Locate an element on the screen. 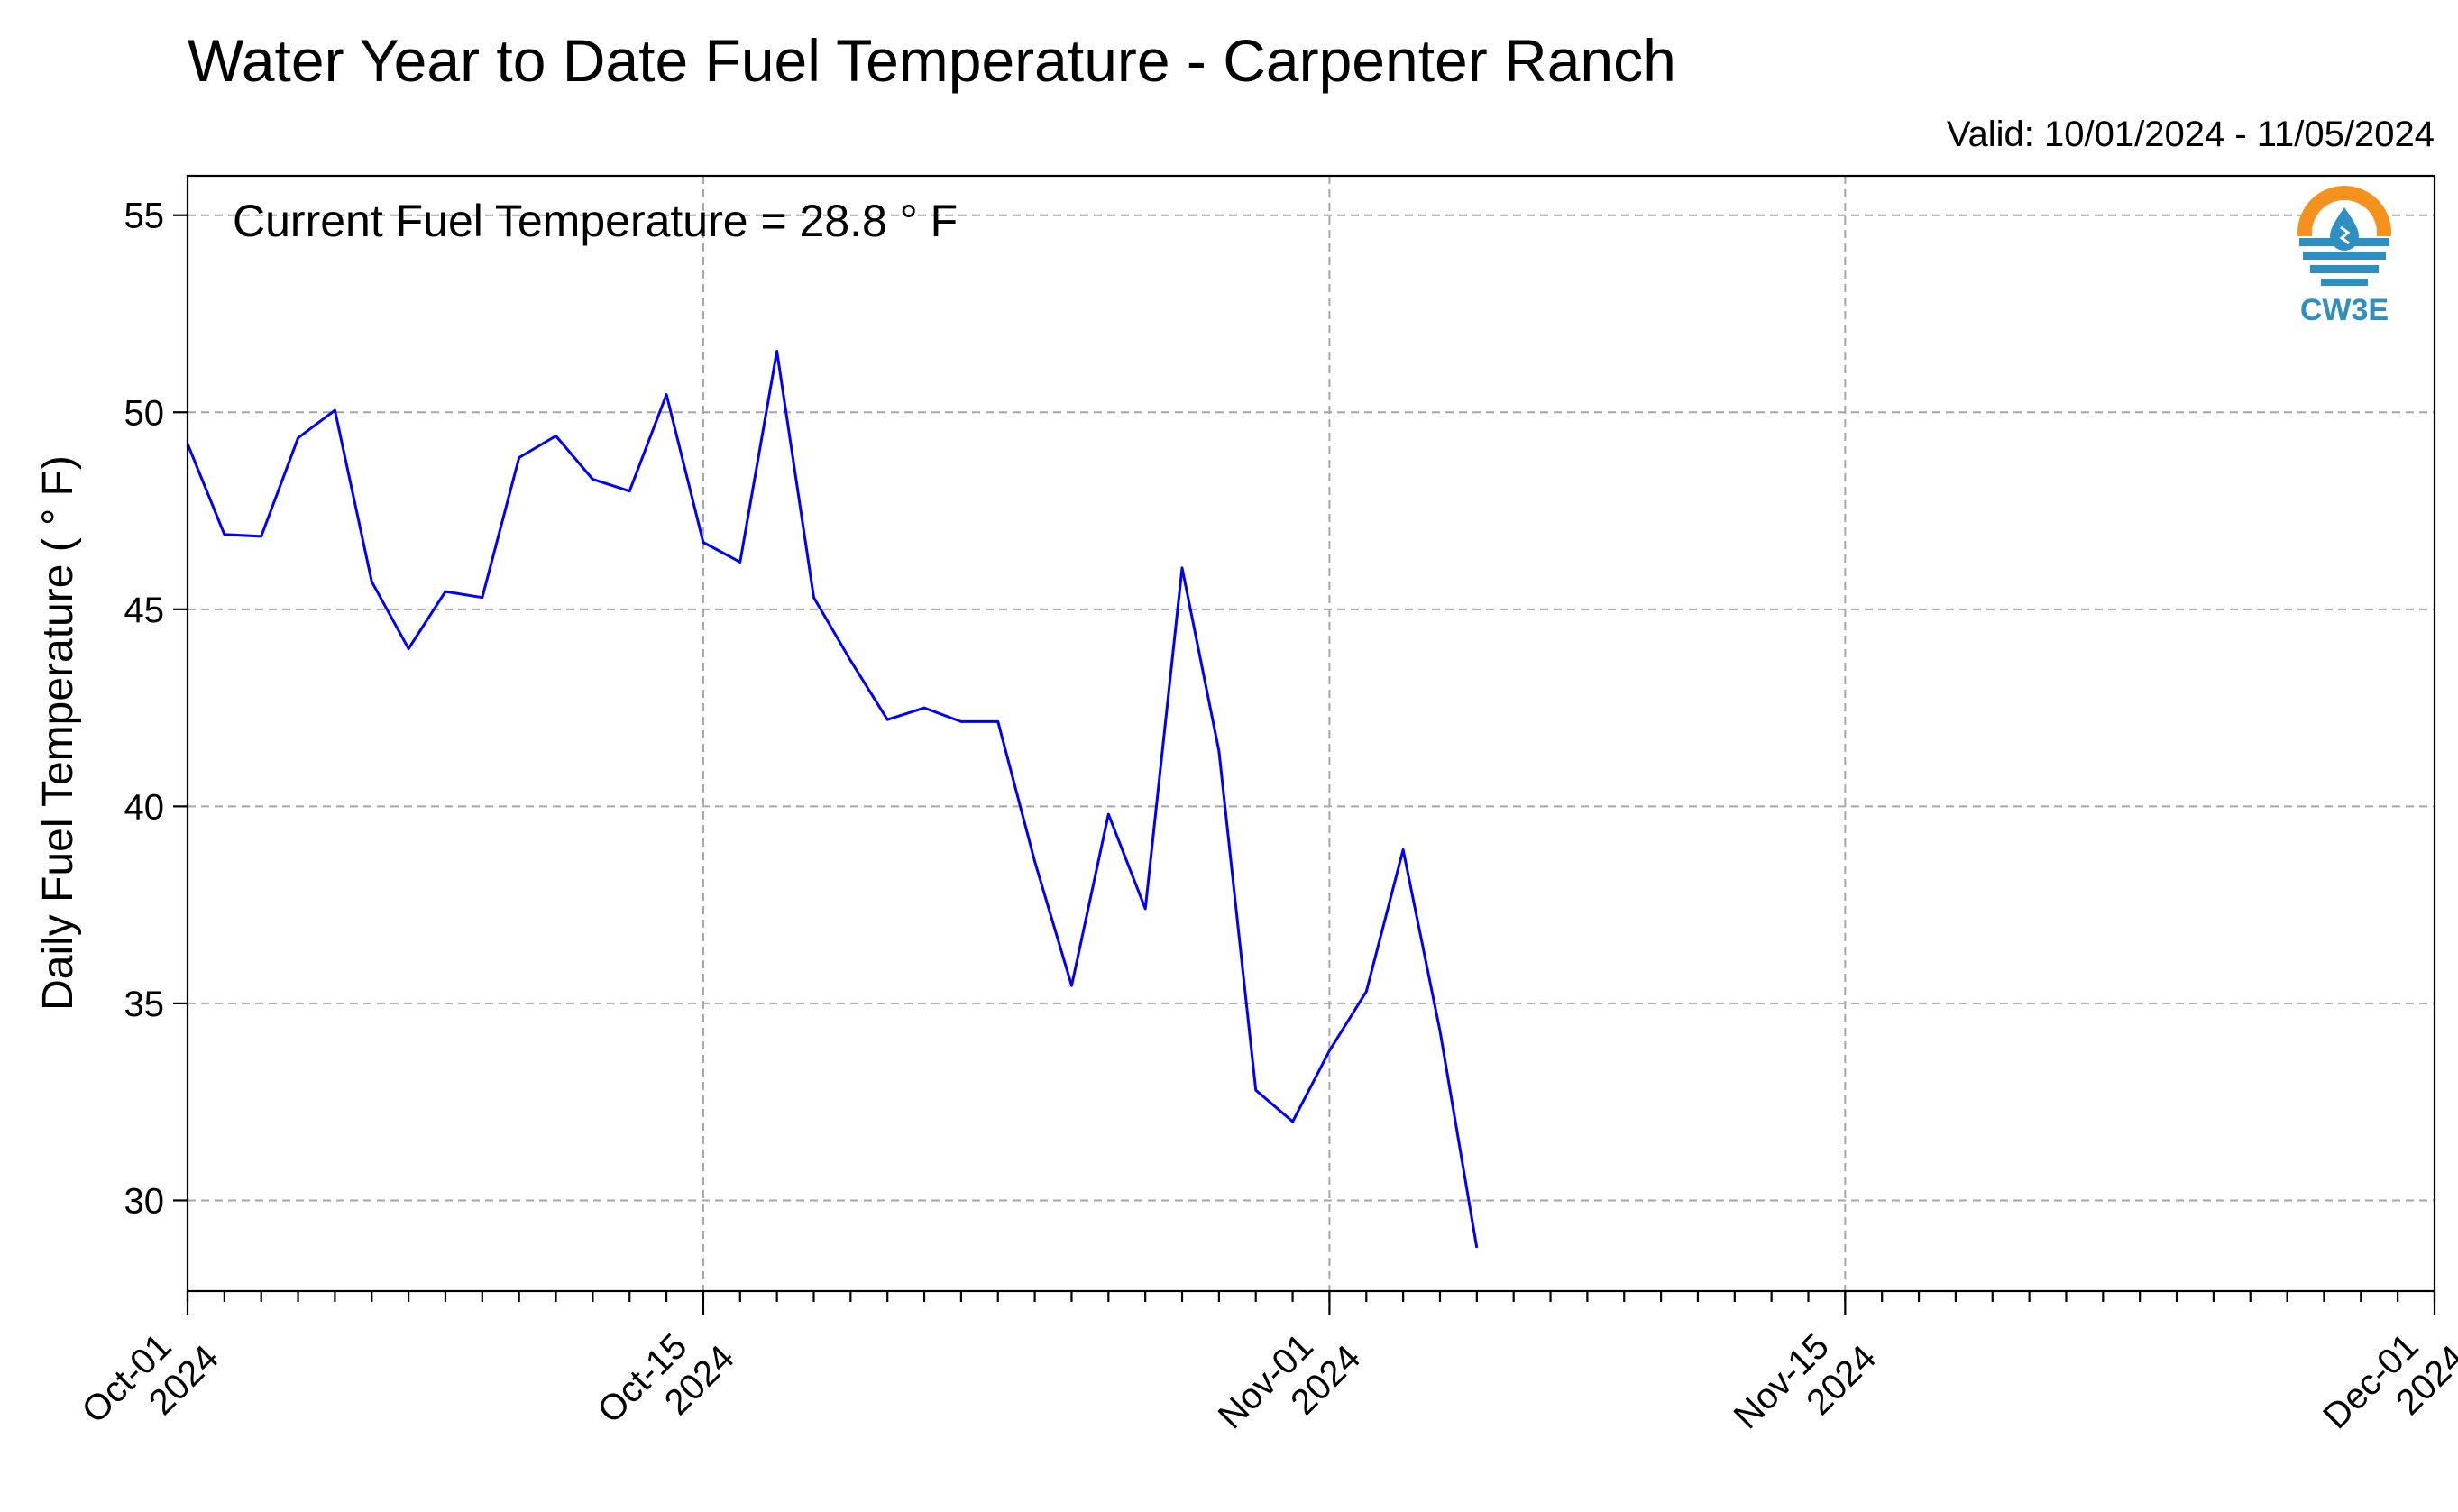 This screenshot has width=2458, height=1512. y-tick-label: 55 is located at coordinates (144, 217).